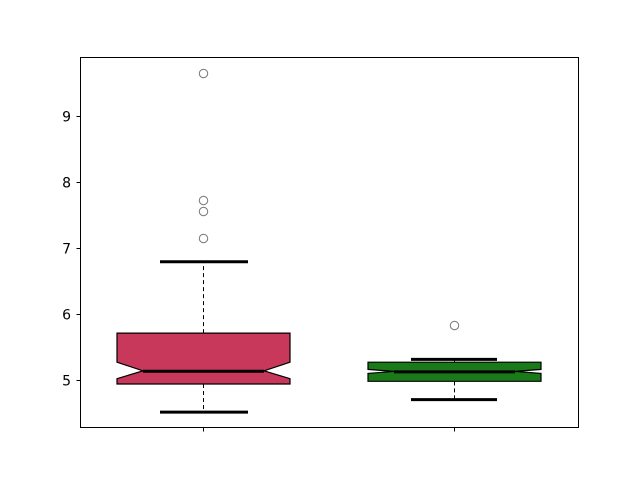 This screenshot has width=640, height=480. I want to click on y-tick-label: 8, so click(66, 184).